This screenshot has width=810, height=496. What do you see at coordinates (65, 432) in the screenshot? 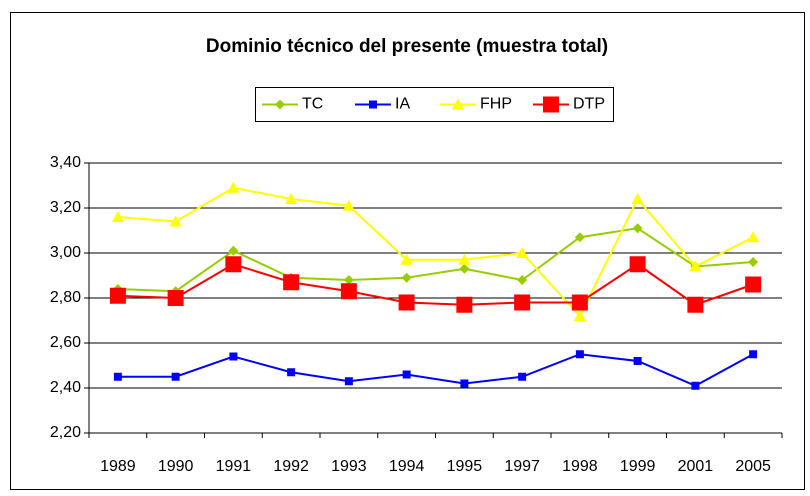
I see `y-tick-label: 2,20` at bounding box center [65, 432].